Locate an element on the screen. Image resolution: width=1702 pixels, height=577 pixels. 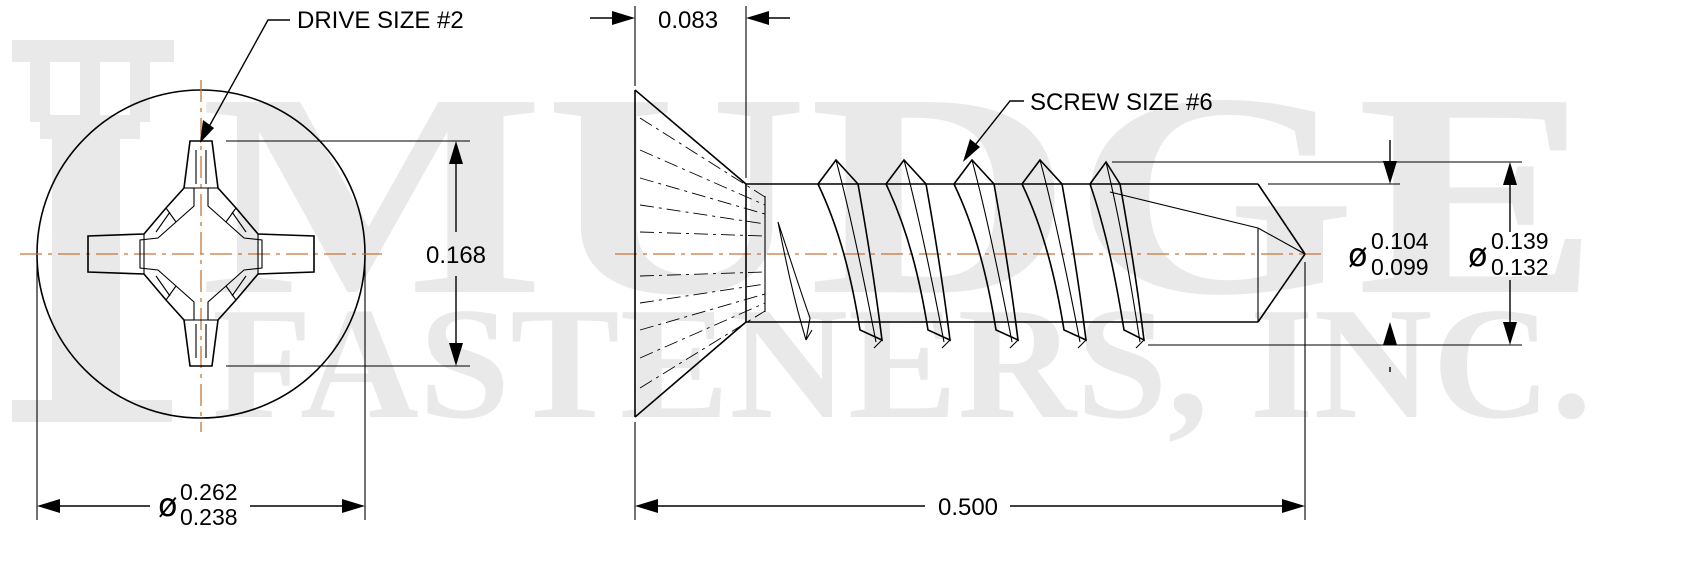
drive-size-label: DRIVE SIZE #2 is located at coordinates (380, 20).